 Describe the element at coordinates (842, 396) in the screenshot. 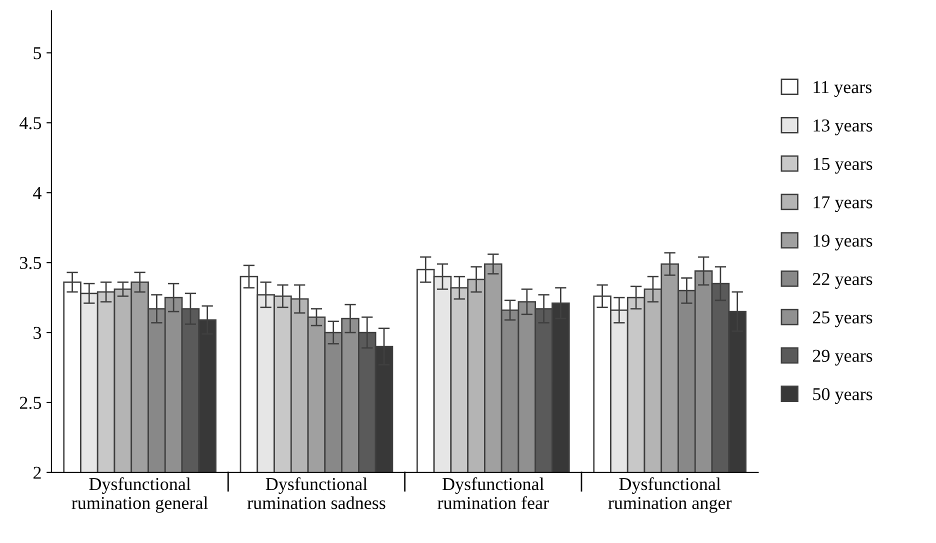

I see `legend-label: 50 years` at that location.